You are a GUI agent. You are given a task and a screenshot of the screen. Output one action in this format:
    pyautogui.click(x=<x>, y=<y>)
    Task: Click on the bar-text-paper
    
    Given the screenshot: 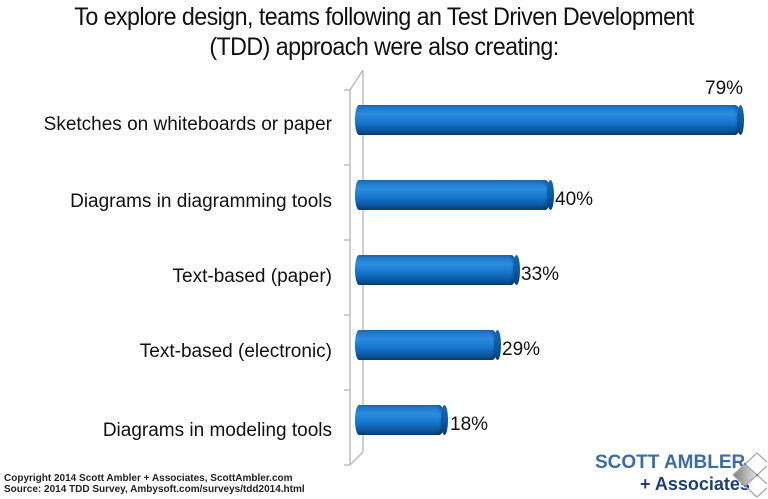 What is the action you would take?
    pyautogui.click(x=437, y=270)
    